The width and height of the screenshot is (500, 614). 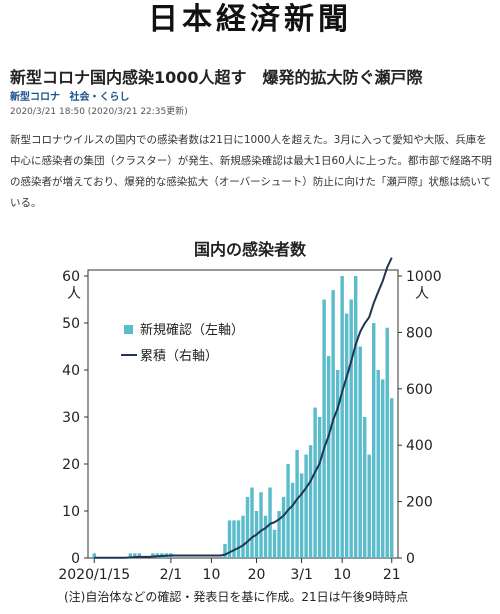 I want to click on y-left-tick-label: 60, so click(x=71, y=277).